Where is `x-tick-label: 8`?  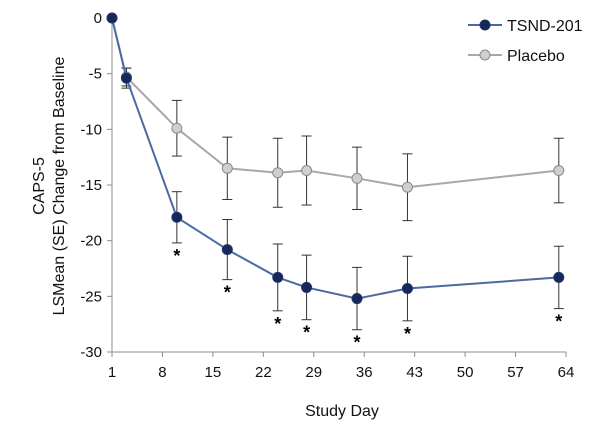
x-tick-label: 8 is located at coordinates (162, 372).